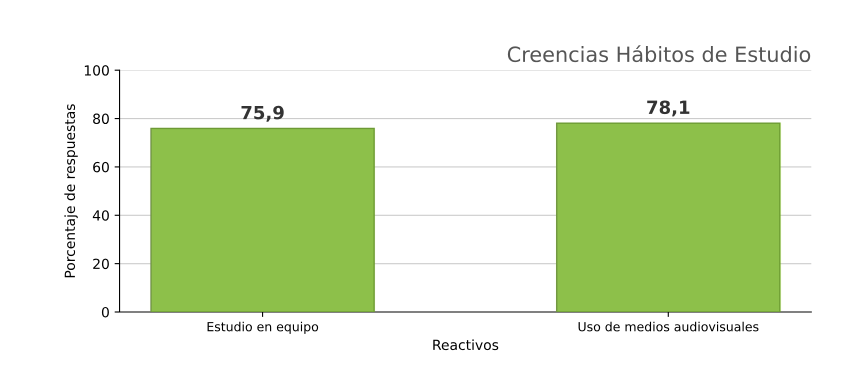 This screenshot has height=390, width=854. What do you see at coordinates (263, 328) in the screenshot?
I see `x-tick-label: Estudio en equipo` at bounding box center [263, 328].